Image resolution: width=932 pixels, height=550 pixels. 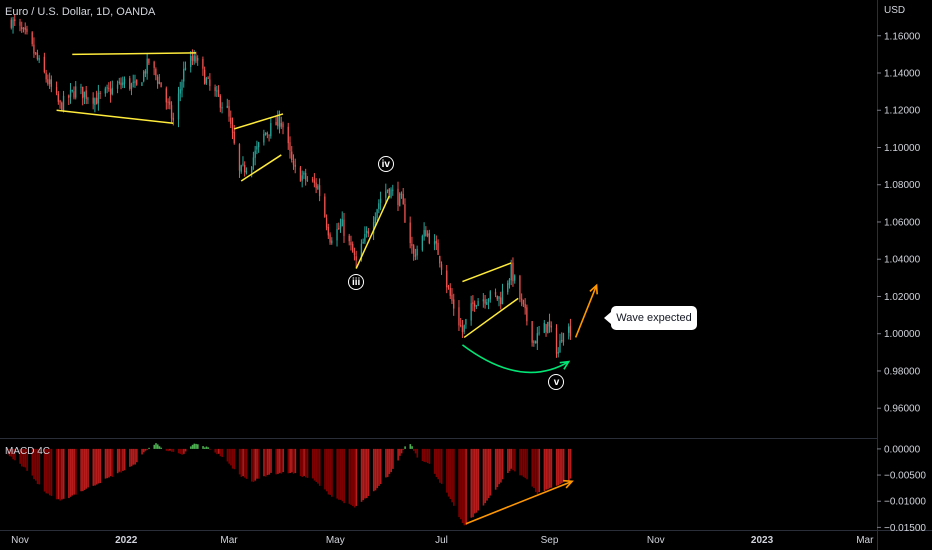 I want to click on time-tick-label: Nov, so click(x=656, y=540).